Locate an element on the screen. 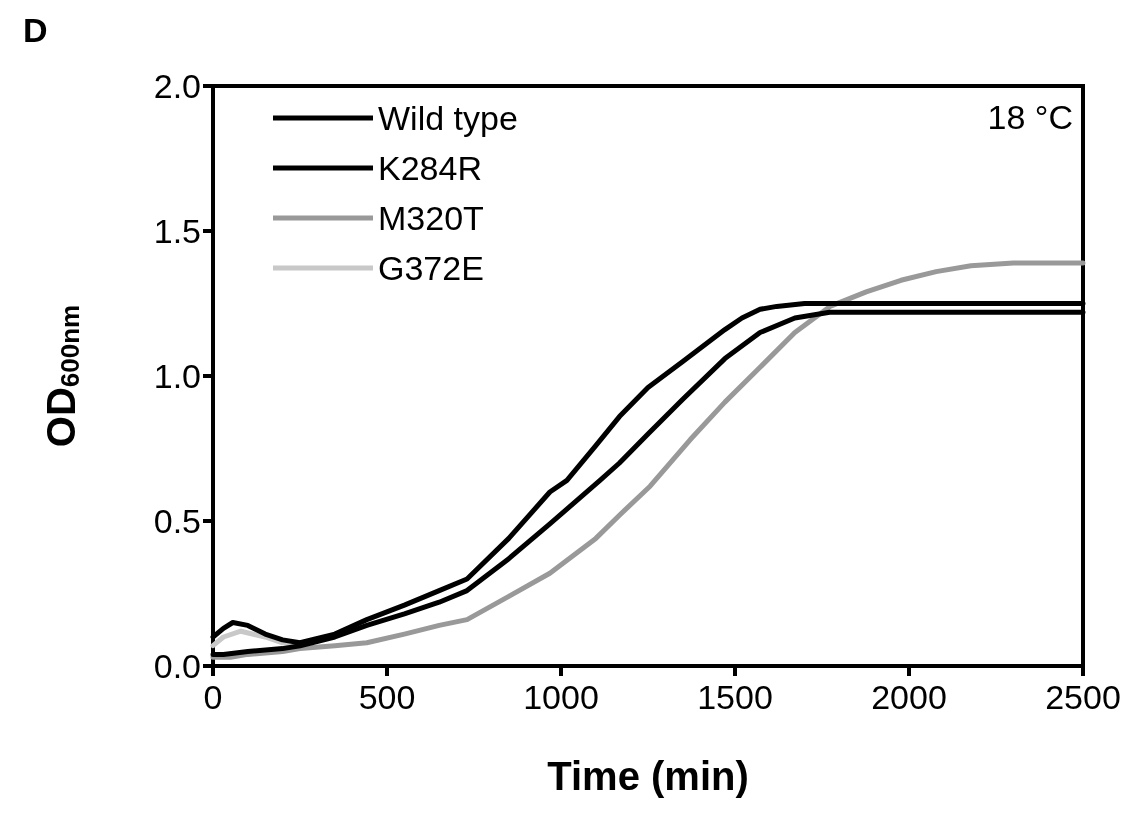 The height and width of the screenshot is (830, 1143). legend-label: M320T is located at coordinates (431, 218).